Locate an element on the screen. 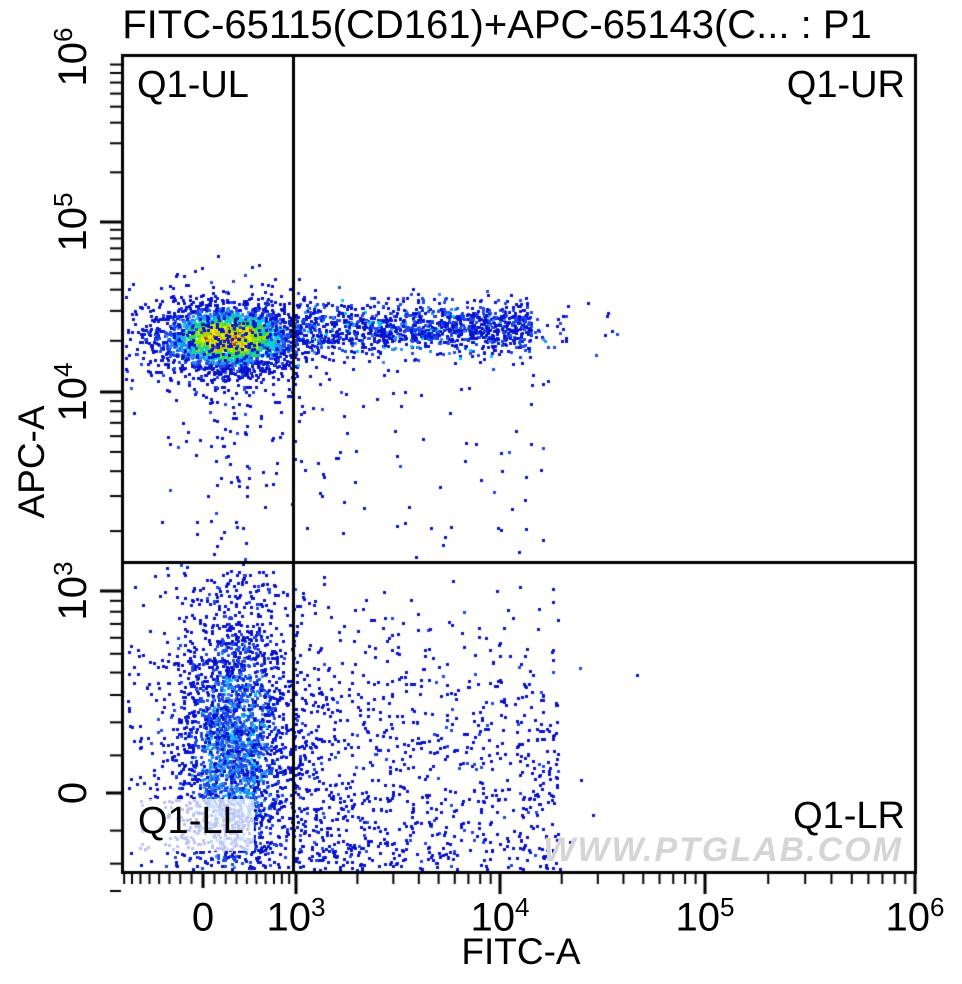  x-tick-label-1e6: 10⁶ is located at coordinates (915, 916).